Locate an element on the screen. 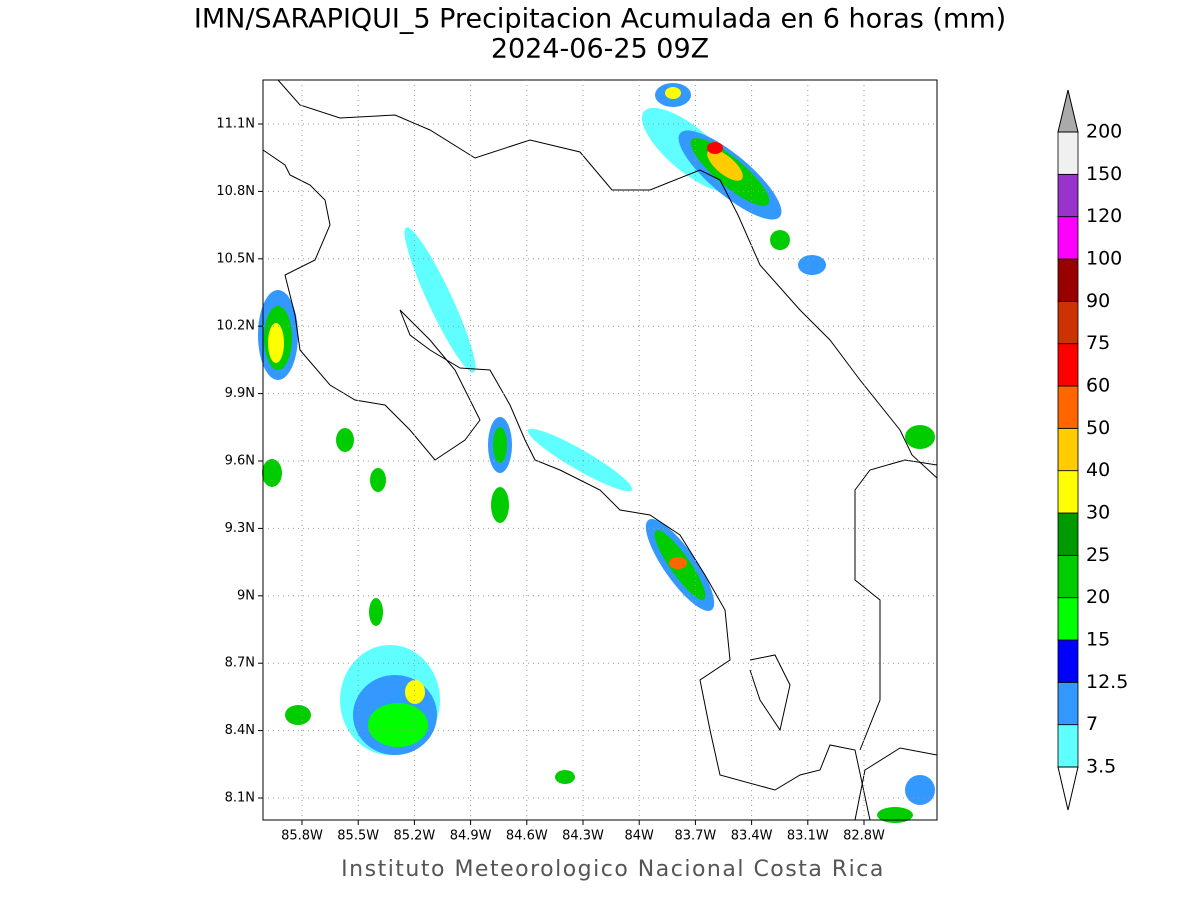 This screenshot has width=1200, height=900. colorbar-label: 12.5 is located at coordinates (1107, 682).